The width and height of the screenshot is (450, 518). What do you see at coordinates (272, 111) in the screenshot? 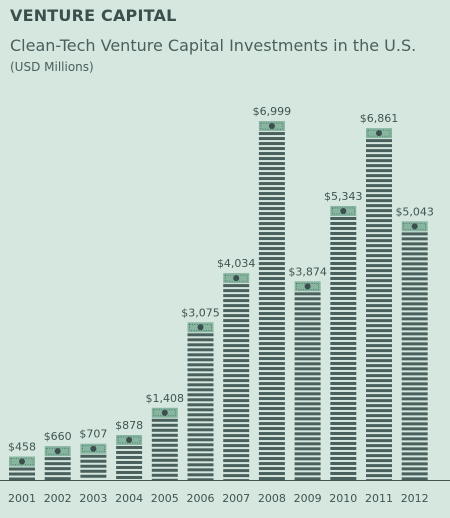
I see `value-label: $6,999` at bounding box center [272, 111].